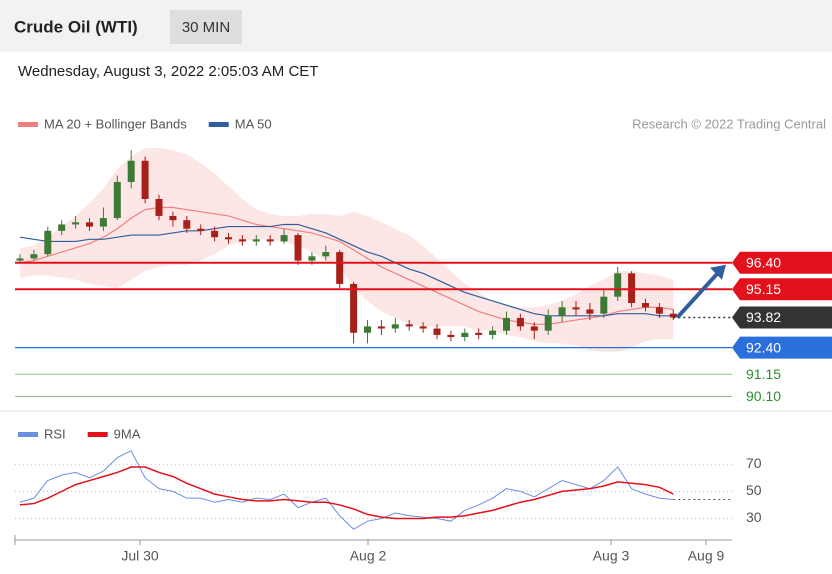 The width and height of the screenshot is (832, 574). What do you see at coordinates (706, 556) in the screenshot?
I see `x-tick-label: Aug 9` at bounding box center [706, 556].